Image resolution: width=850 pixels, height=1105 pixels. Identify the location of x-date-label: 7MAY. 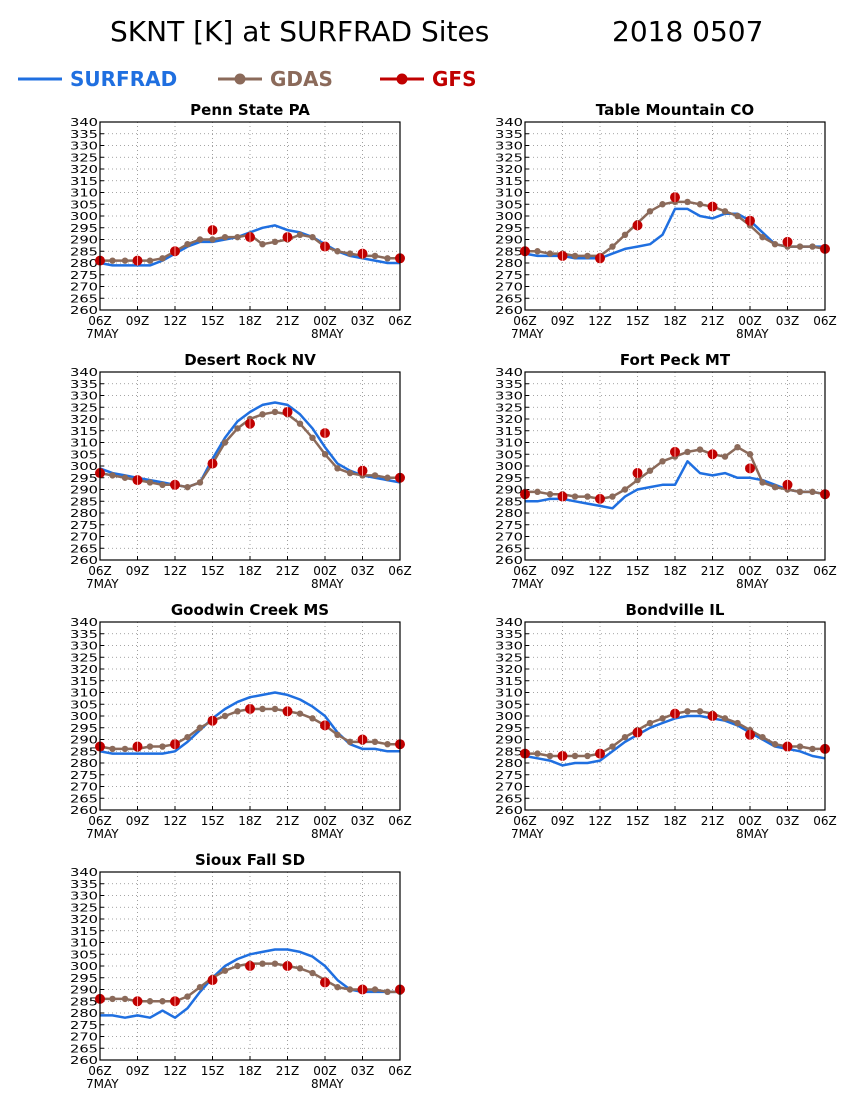
(102, 834).